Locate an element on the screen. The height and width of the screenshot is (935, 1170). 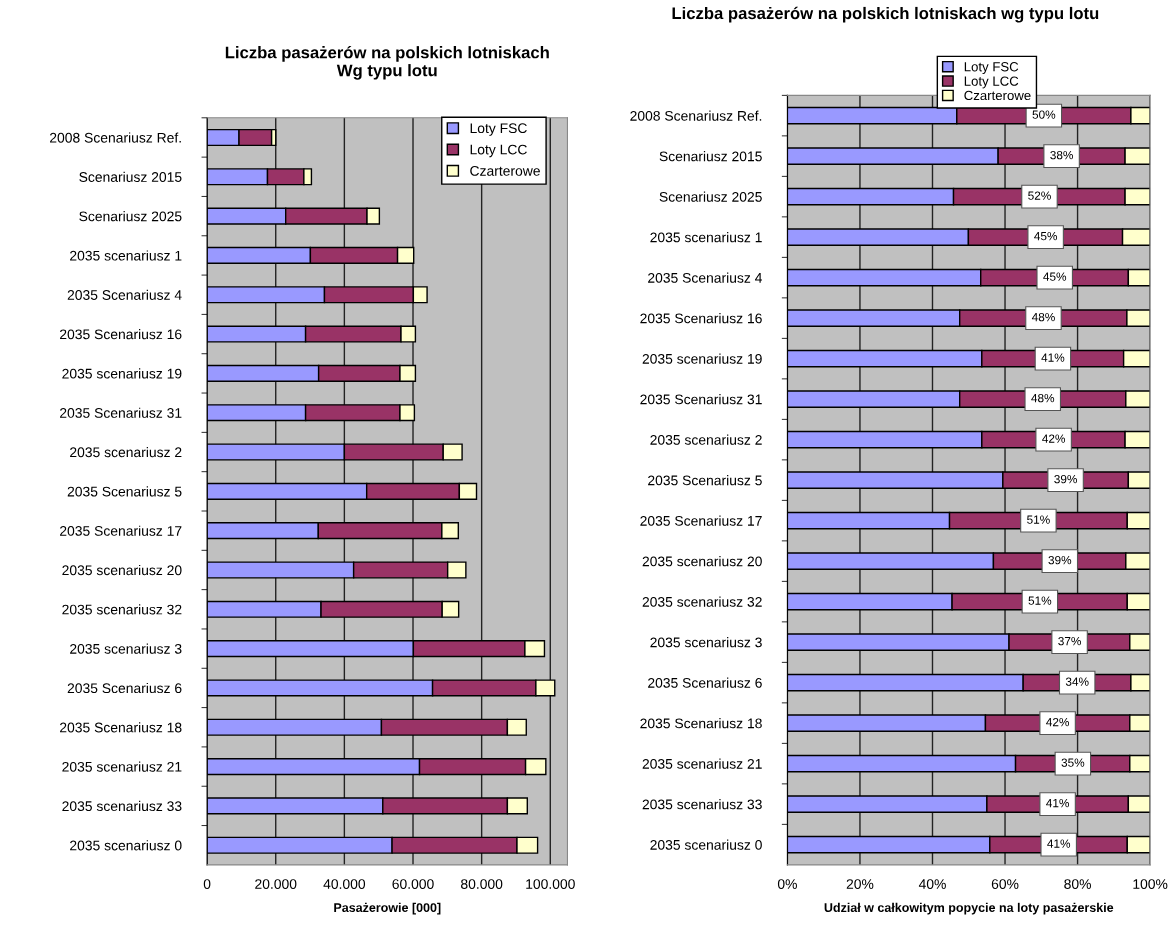
x-tick-label: 100% is located at coordinates (1150, 884).